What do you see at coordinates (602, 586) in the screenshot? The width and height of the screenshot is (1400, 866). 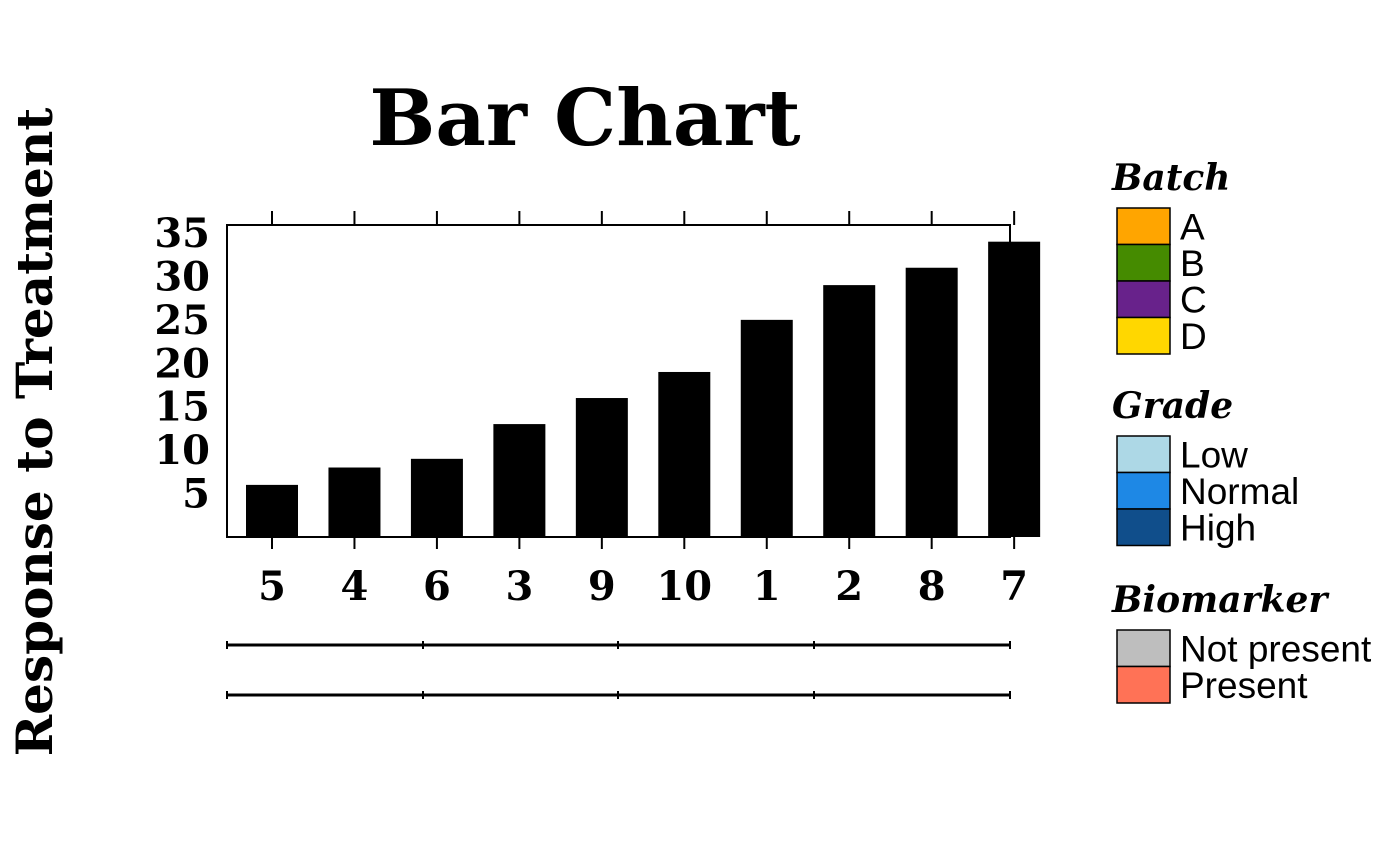 I see `x-tick-label: 9` at bounding box center [602, 586].